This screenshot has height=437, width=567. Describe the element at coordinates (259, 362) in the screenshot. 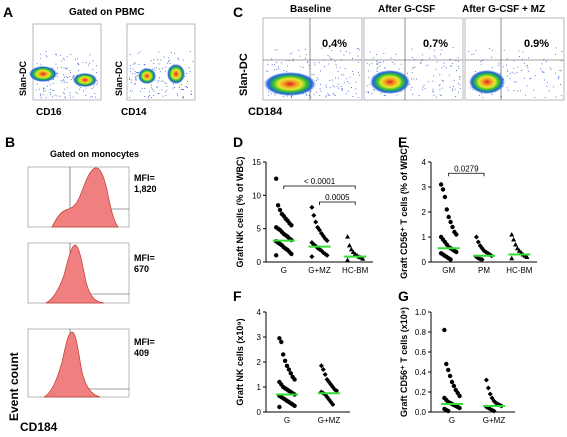

I see `panel-f-ytick-label-2: 2` at that location.